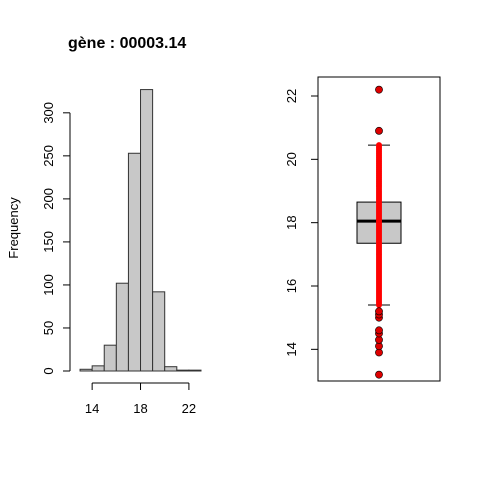 Image resolution: width=480 pixels, height=480 pixels. What do you see at coordinates (48, 199) in the screenshot?
I see `histogram-y-tick-label: 200` at bounding box center [48, 199].